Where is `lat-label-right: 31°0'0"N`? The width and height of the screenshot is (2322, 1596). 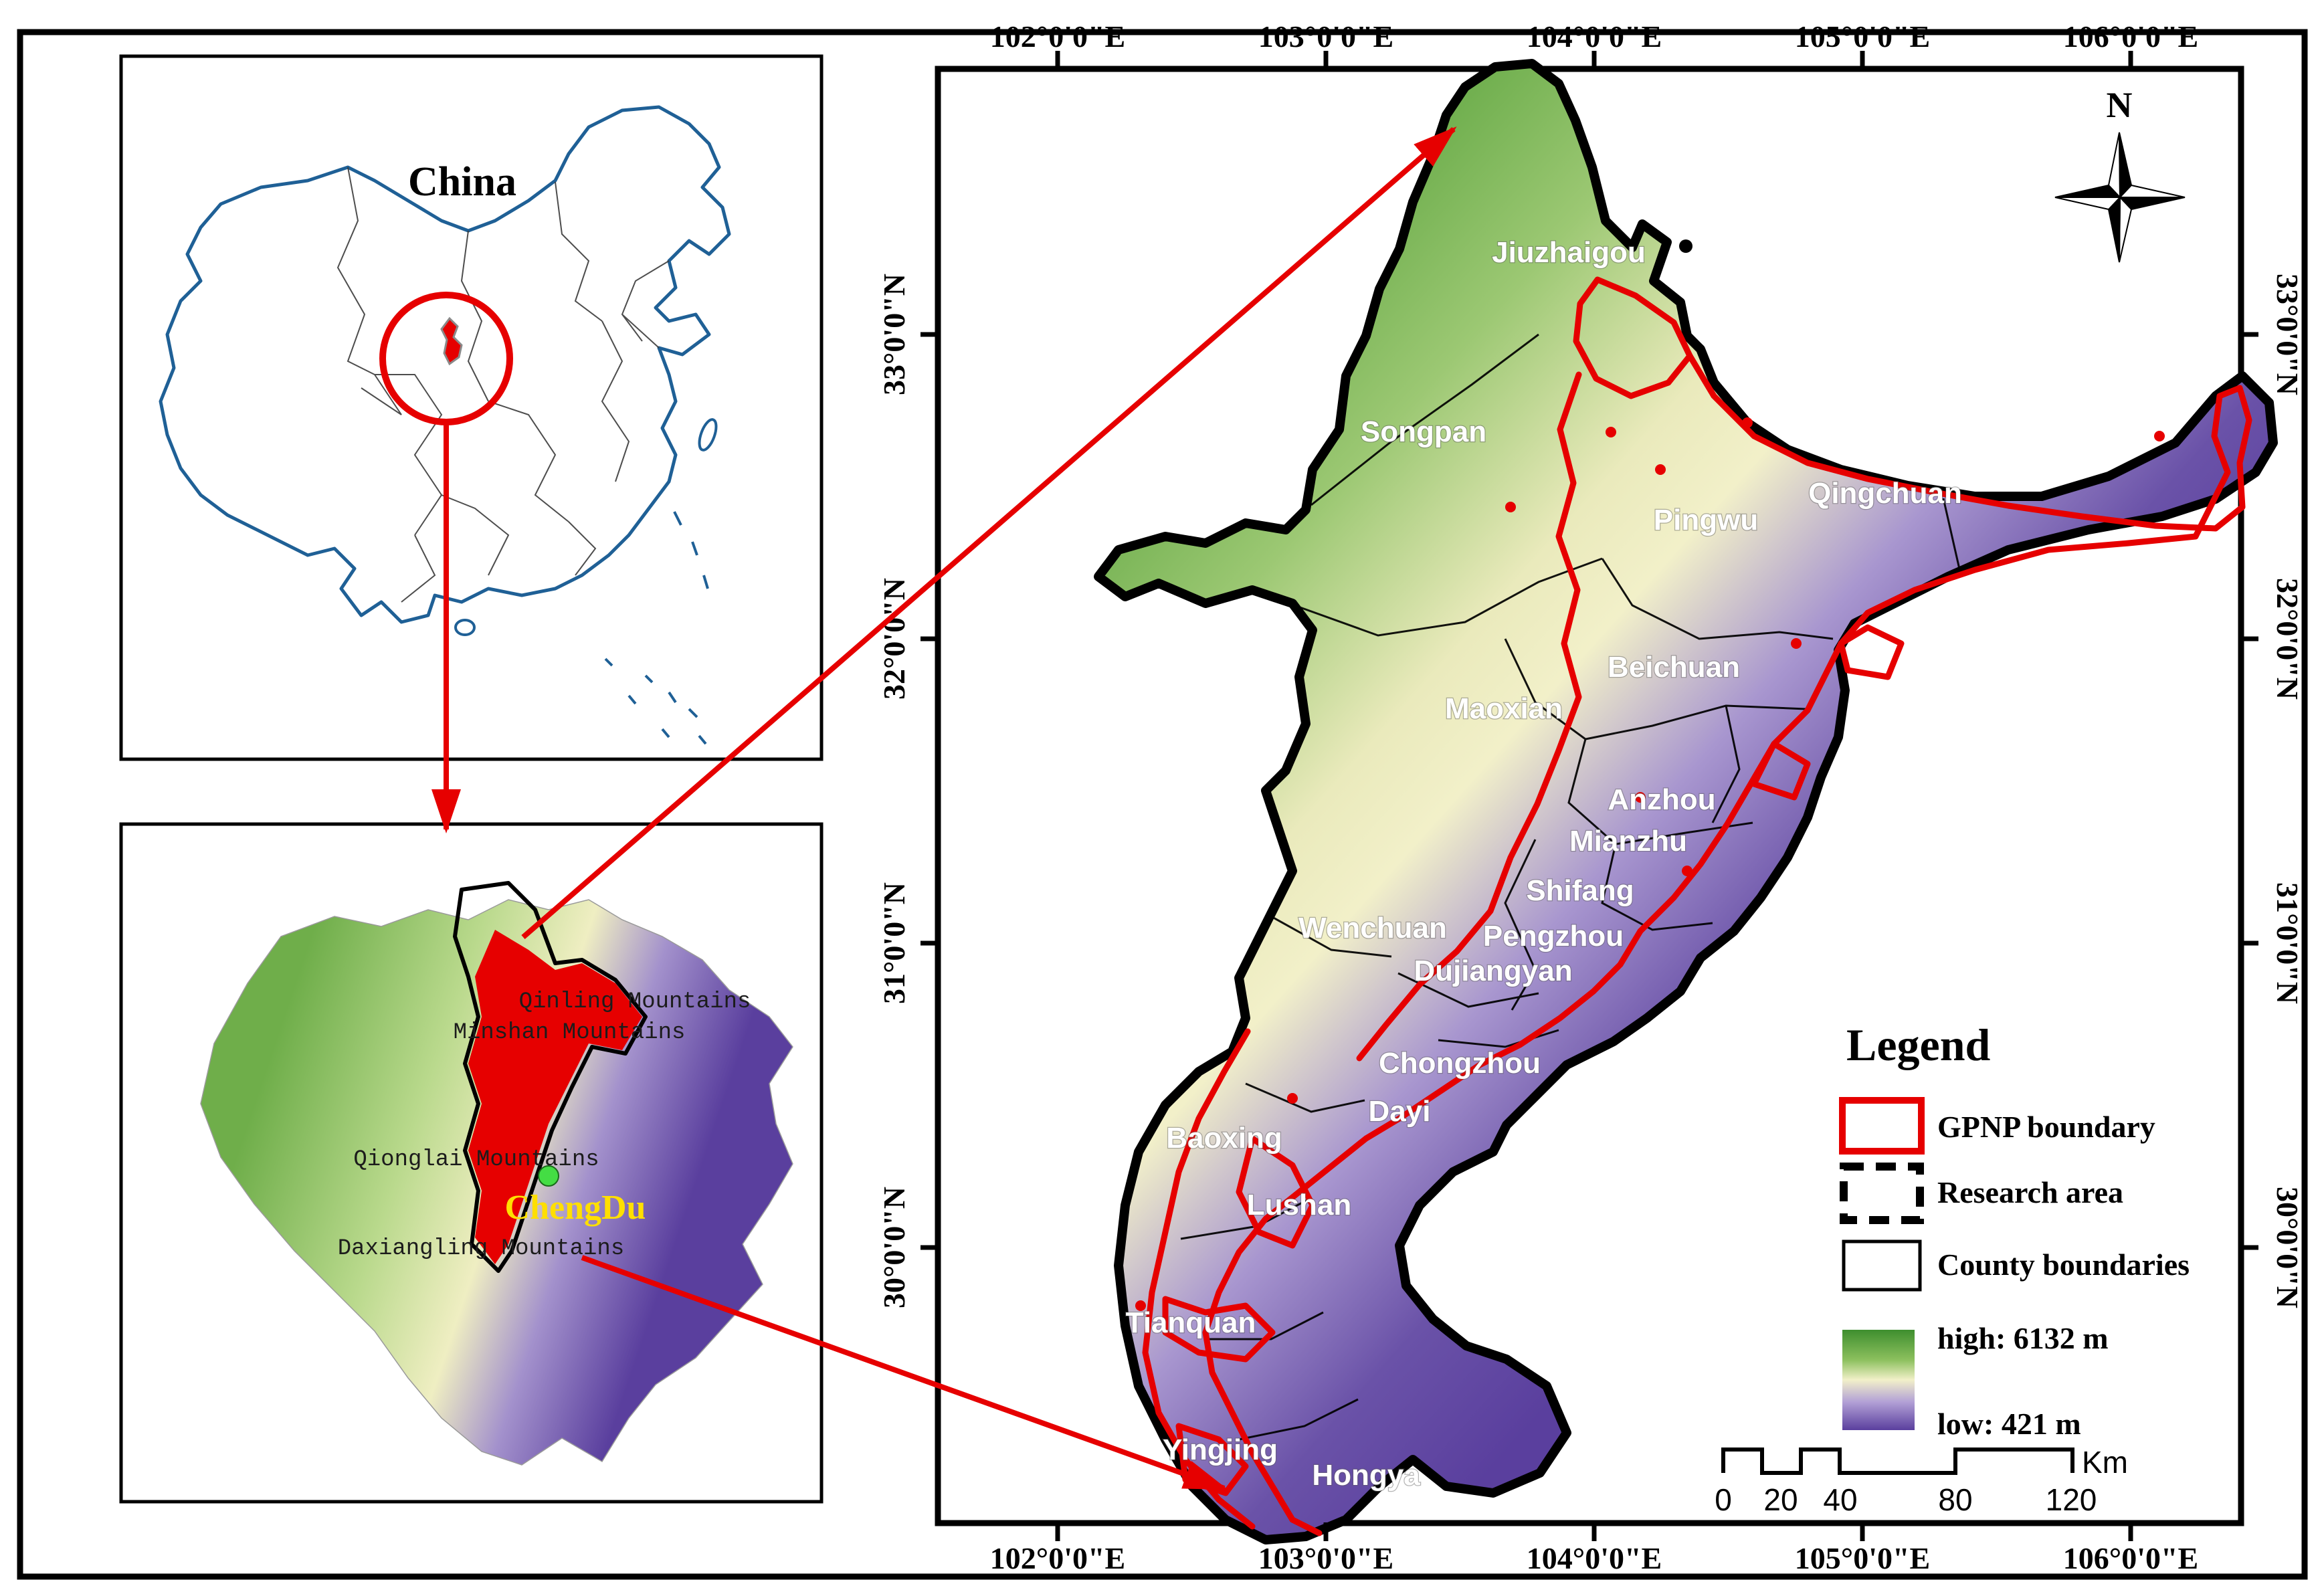 lat-label-right: 31°0'0"N is located at coordinates (2287, 943).